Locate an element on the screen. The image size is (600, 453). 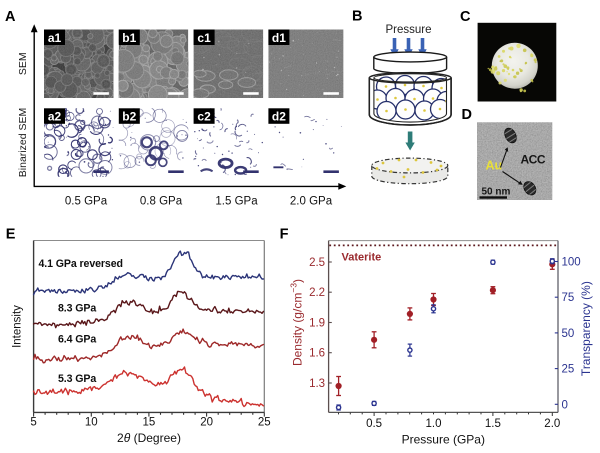
svg-text: Density (g/cm−3) is located at coordinates (297, 322).